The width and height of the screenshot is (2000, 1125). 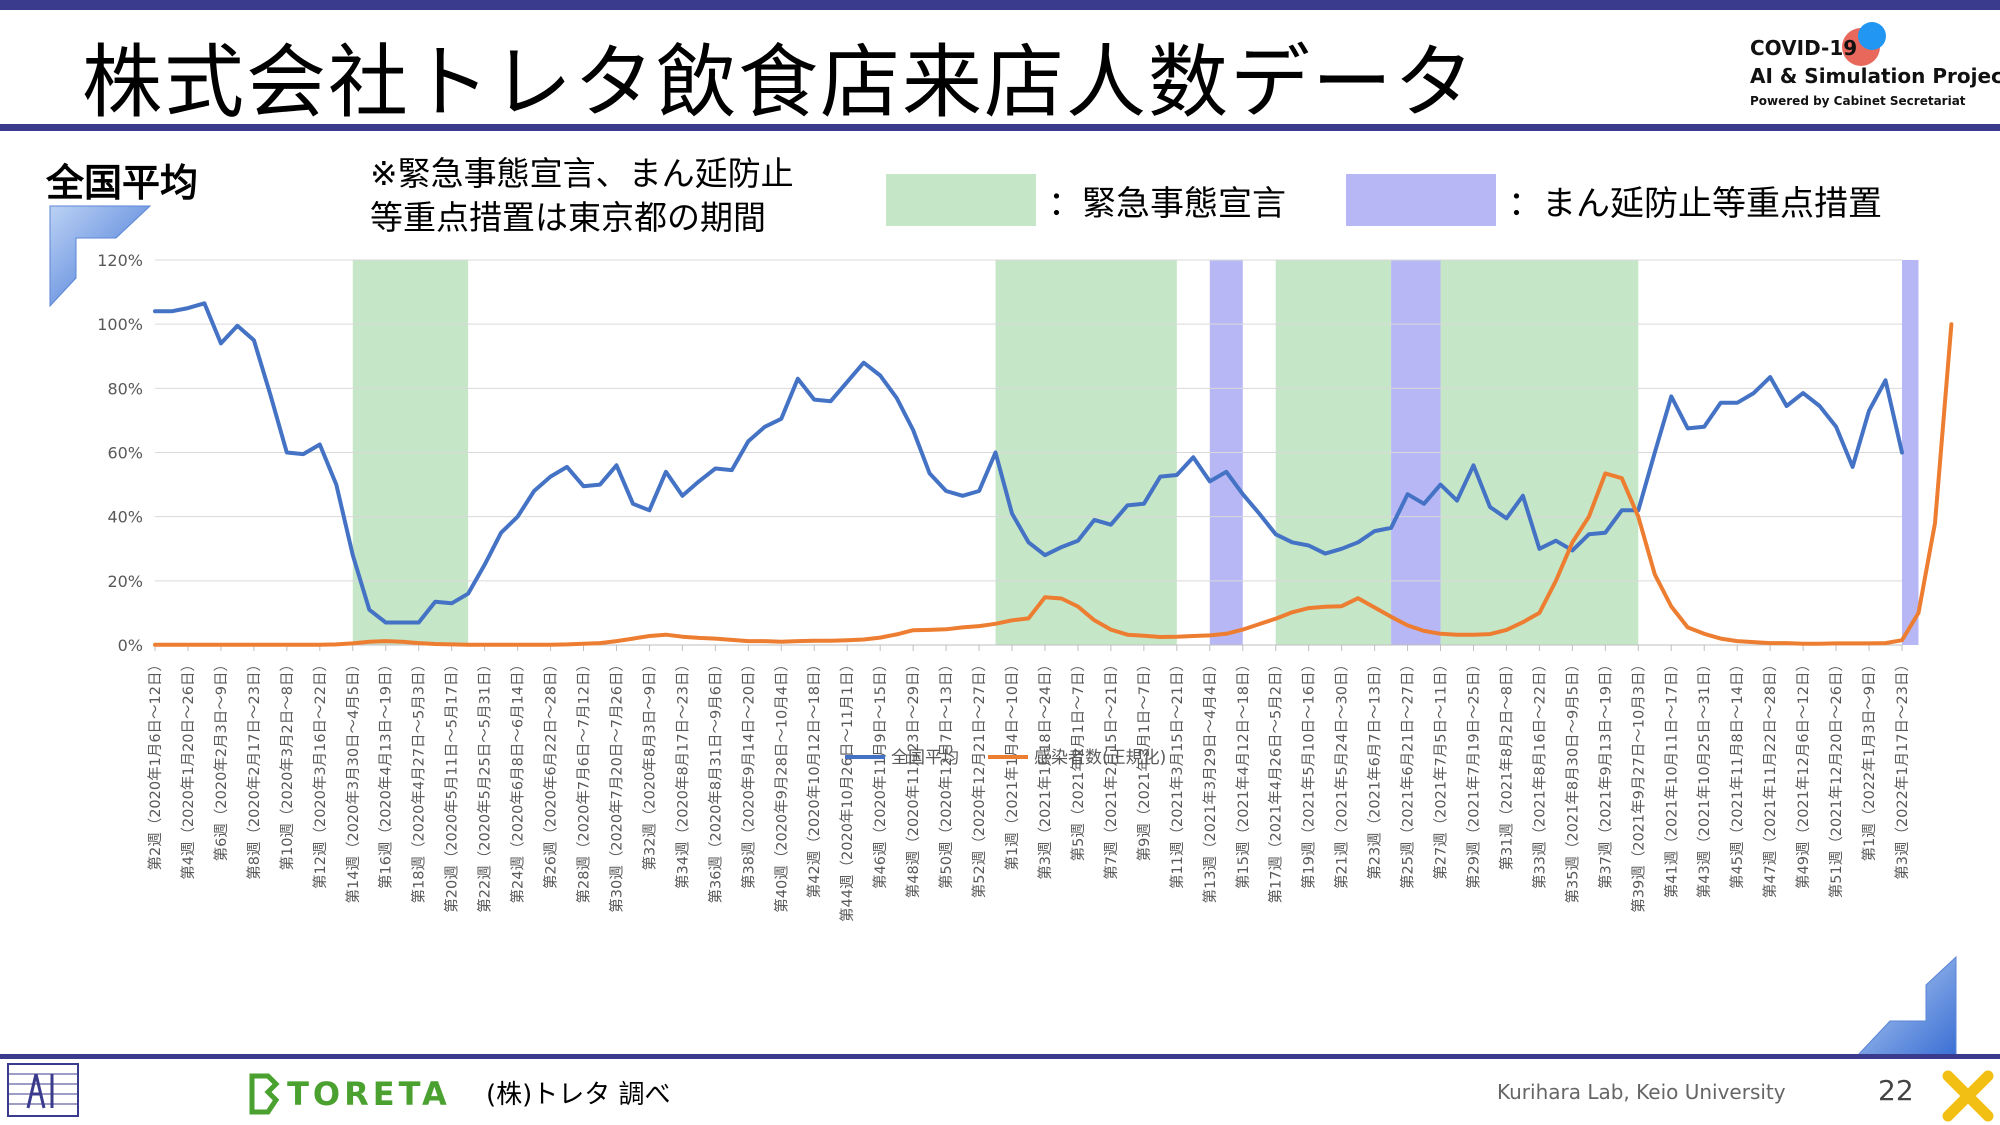 What do you see at coordinates (1804, 48) in the screenshot?
I see `logo-line-1: COVID-19` at bounding box center [1804, 48].